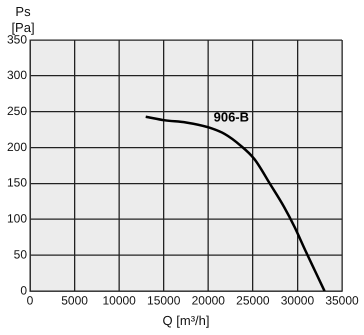 The image size is (364, 335). I want to click on x-tick-label: 10000, so click(119, 301).